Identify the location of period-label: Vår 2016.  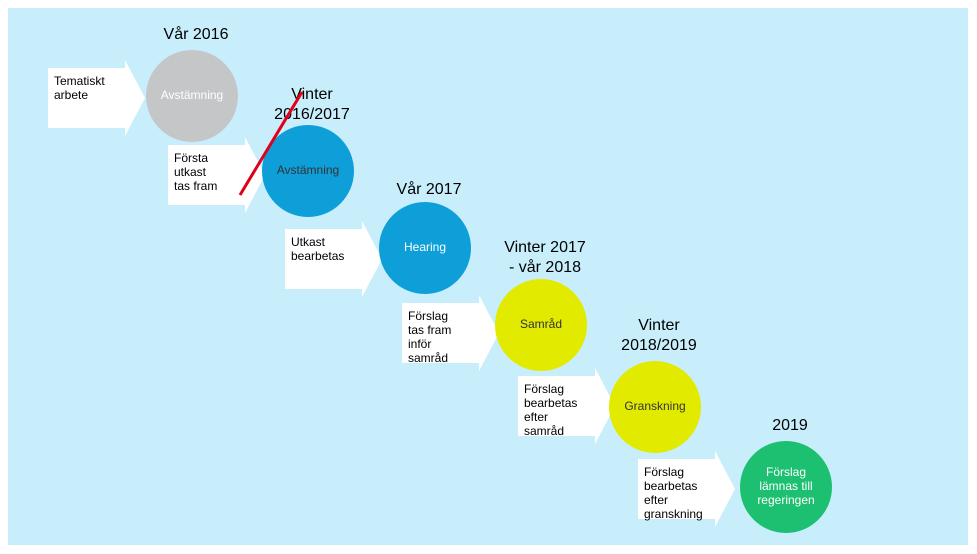
(196, 34).